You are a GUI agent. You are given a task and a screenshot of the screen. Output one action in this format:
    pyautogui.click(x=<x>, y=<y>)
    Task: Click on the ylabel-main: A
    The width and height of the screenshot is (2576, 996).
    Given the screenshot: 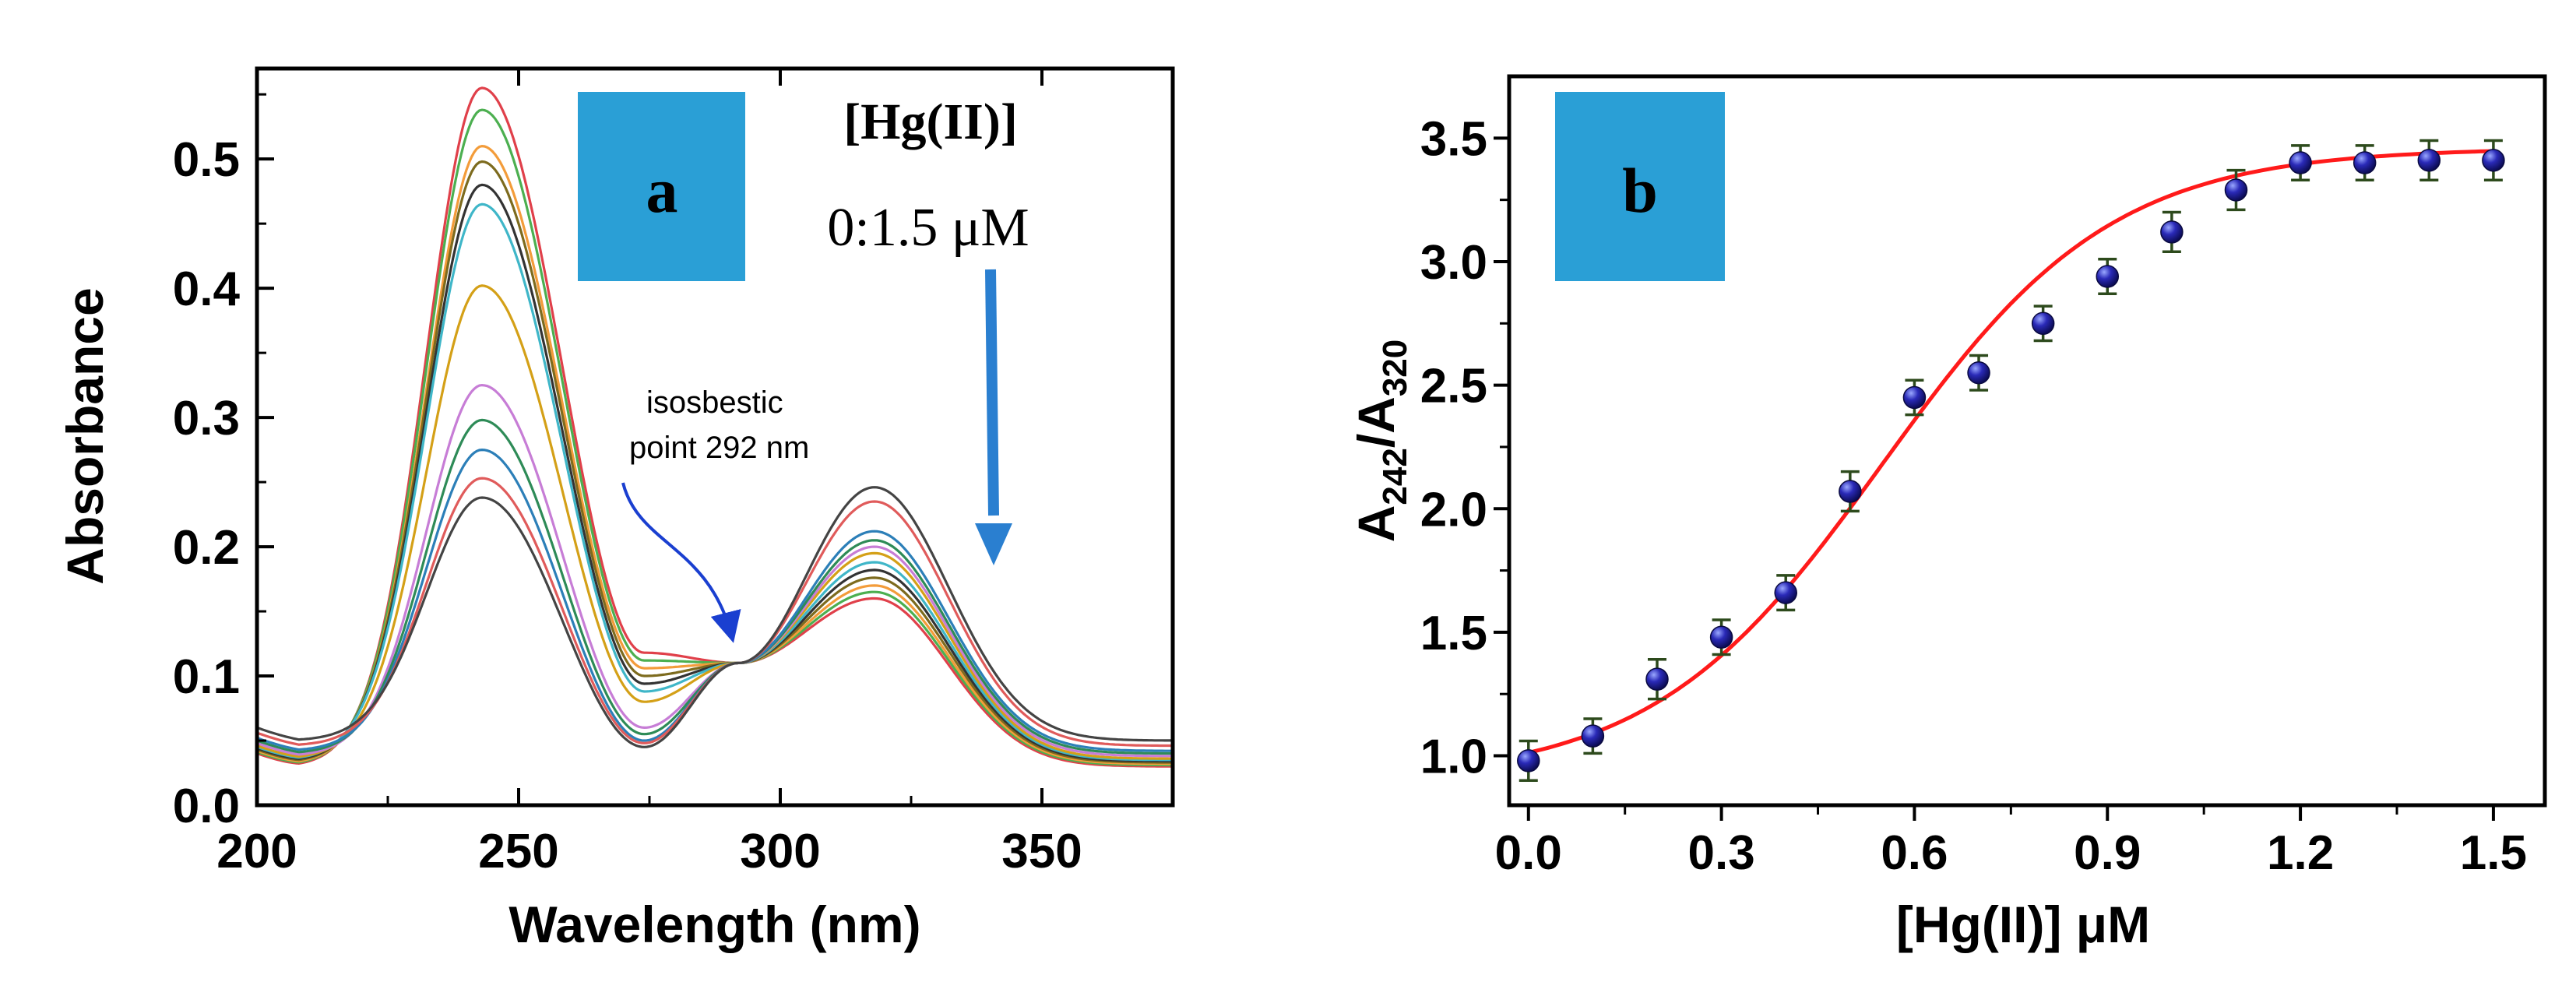 What is the action you would take?
    pyautogui.click(x=1376, y=524)
    